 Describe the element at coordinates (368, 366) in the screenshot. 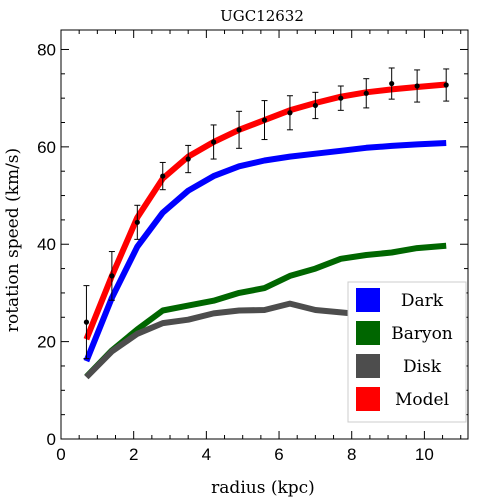

I see `legend-swatch-disk` at that location.